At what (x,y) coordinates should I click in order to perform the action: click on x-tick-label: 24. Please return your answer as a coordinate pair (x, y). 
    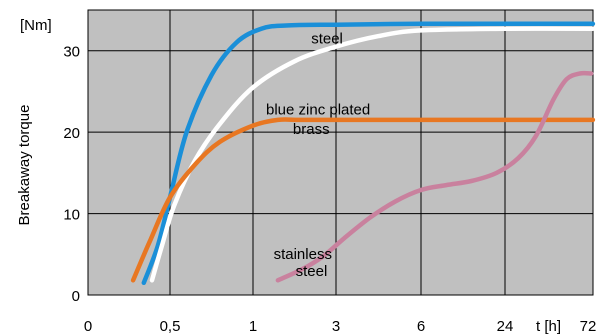
    Looking at the image, I should click on (505, 326).